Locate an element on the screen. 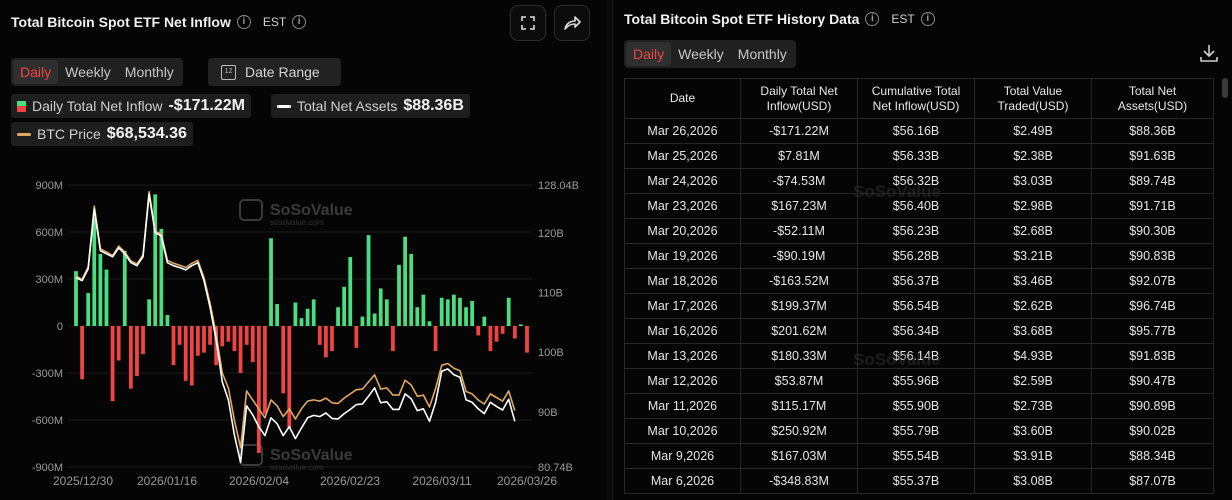  table-row: Mar 16,2026 $201.62M $56.34B $3.68B $95.77B is located at coordinates (919, 331).